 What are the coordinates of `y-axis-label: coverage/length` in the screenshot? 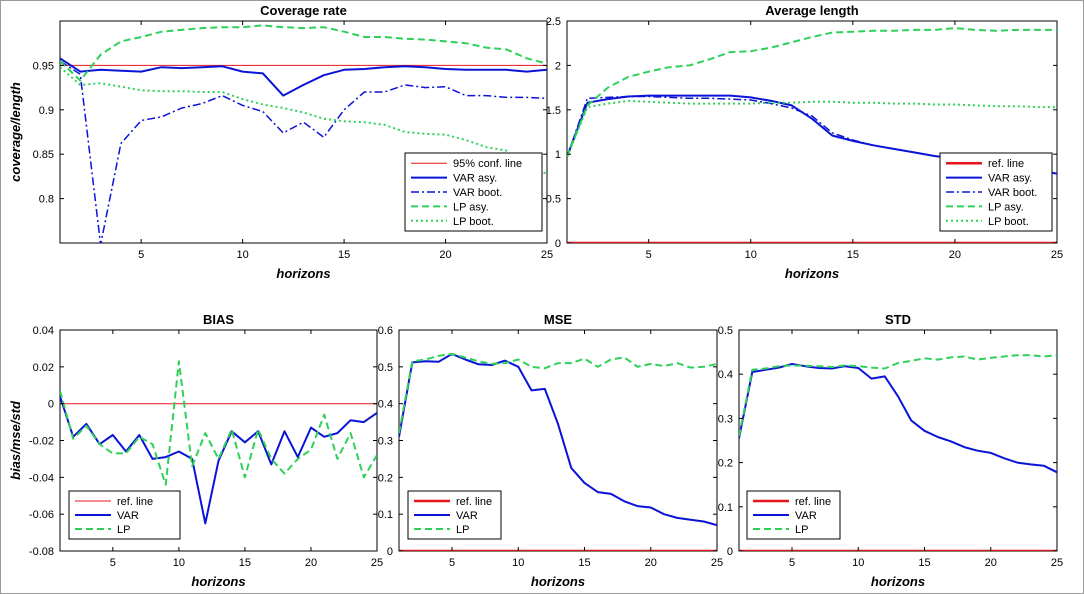 It's located at (15, 132).